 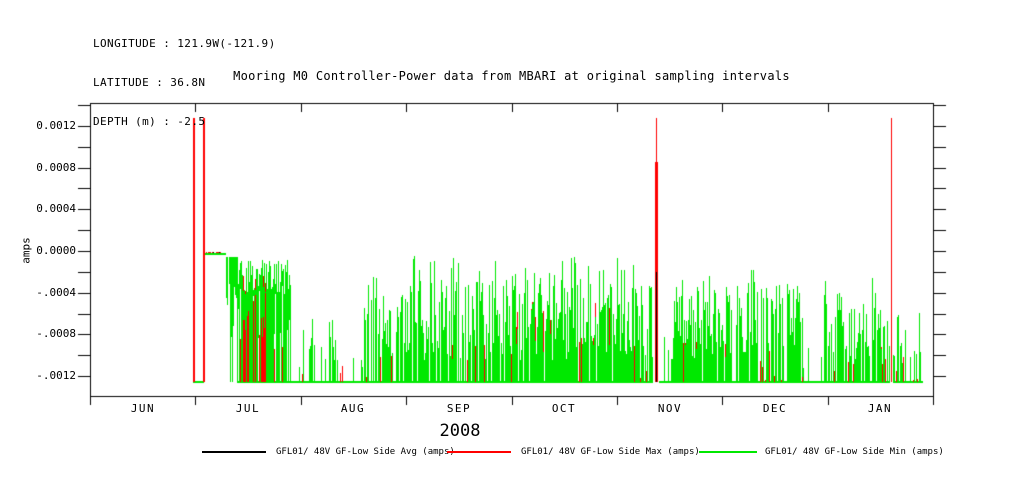 What do you see at coordinates (143, 408) in the screenshot?
I see `x-tick-label: JUN` at bounding box center [143, 408].